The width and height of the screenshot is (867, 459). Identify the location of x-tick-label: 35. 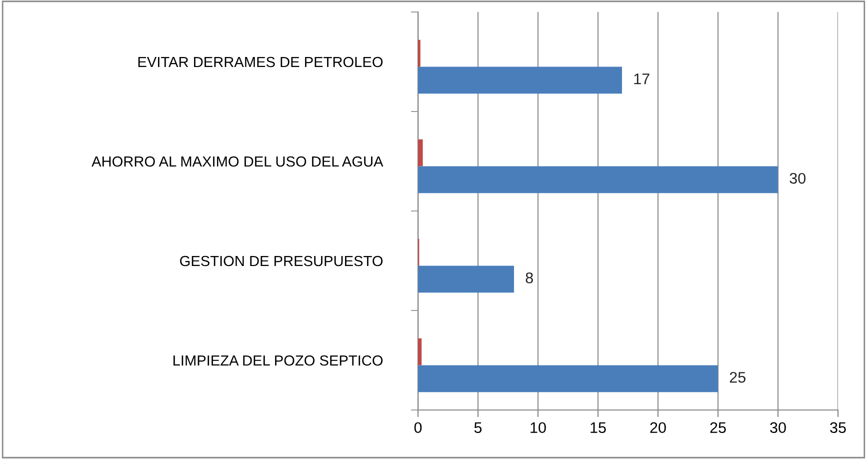
(838, 428).